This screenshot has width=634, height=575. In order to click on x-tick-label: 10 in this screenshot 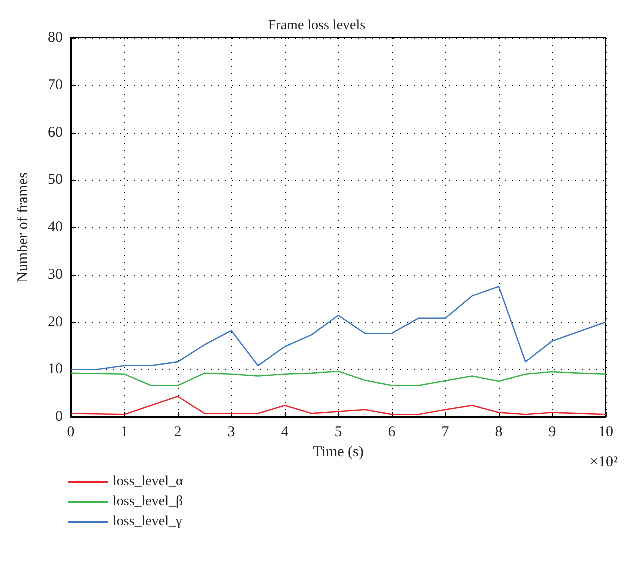, I will do `click(606, 432)`.